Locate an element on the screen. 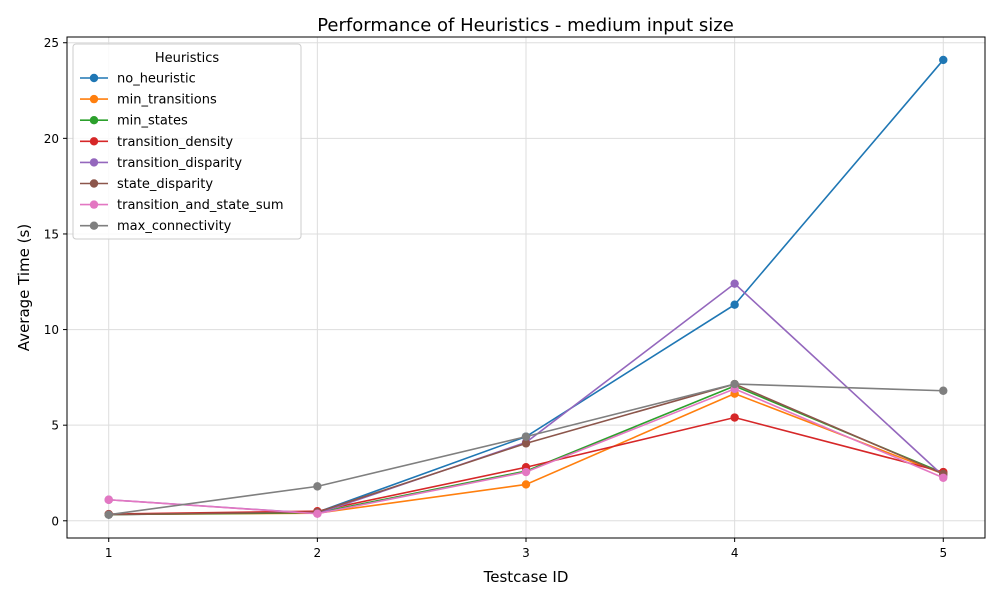 The image size is (1000, 600). y-axis-label: Average Time (s) is located at coordinates (24, 287).